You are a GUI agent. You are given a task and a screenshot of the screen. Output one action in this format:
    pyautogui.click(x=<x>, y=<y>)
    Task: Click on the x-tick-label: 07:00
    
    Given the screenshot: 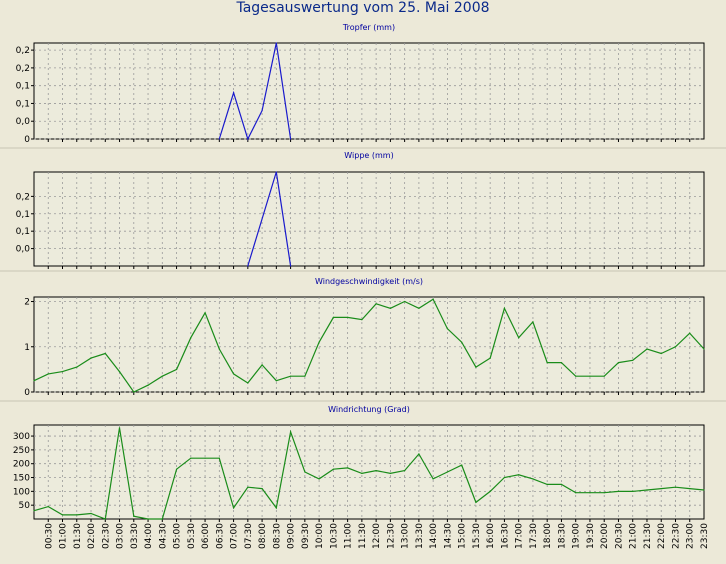 What is the action you would take?
    pyautogui.click(x=235, y=536)
    